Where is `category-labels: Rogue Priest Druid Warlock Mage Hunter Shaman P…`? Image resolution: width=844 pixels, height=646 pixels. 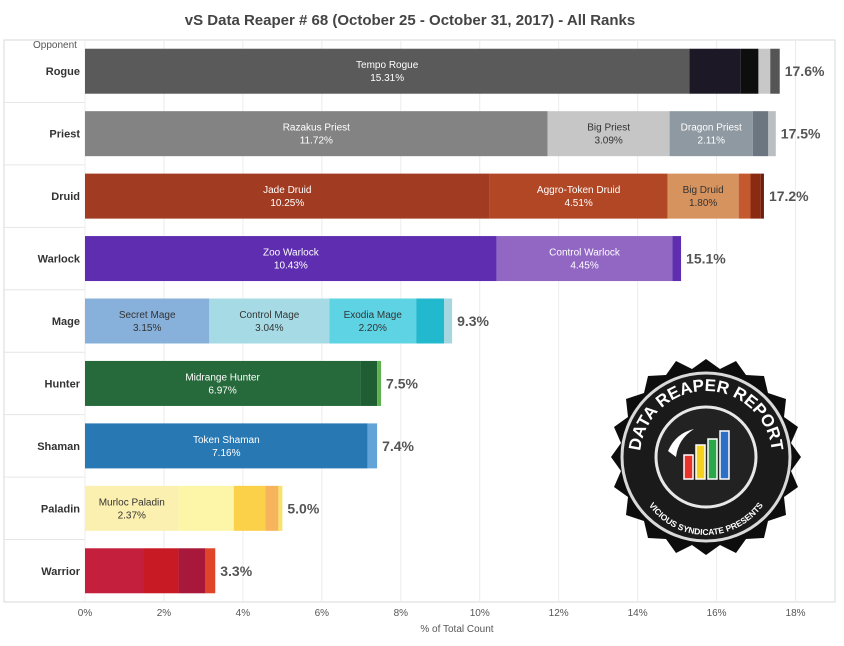 category-labels: Rogue Priest Druid Warlock Mage Hunter Shaman P… is located at coordinates (59, 322).